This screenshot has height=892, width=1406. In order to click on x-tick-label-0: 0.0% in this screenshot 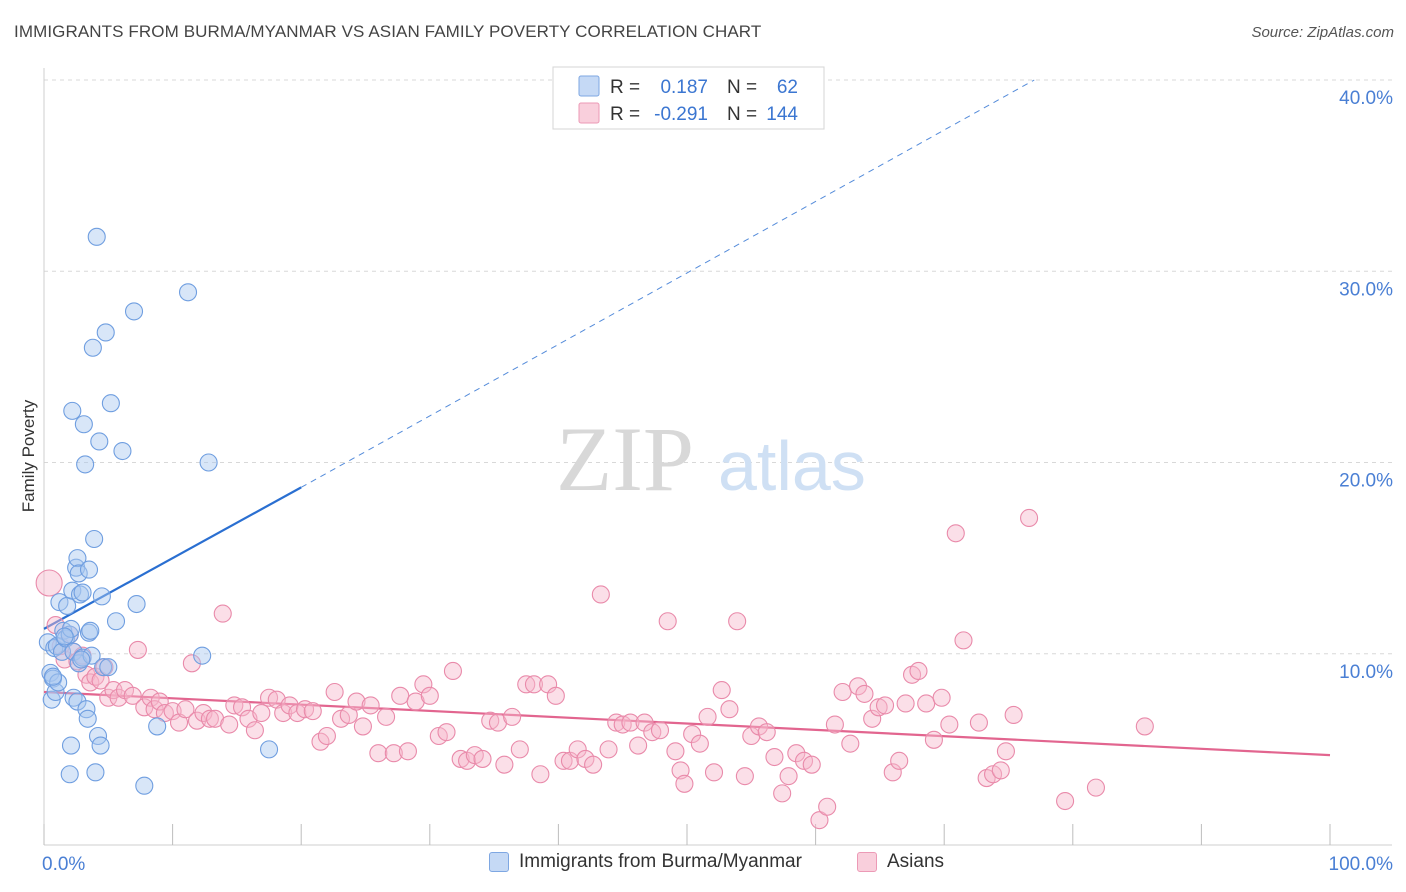, I will do `click(63, 864)`.